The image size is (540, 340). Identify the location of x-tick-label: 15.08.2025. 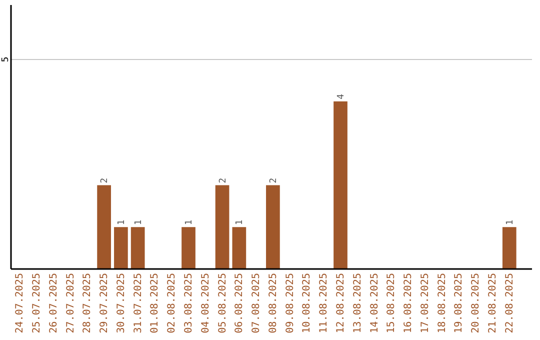
(392, 303).